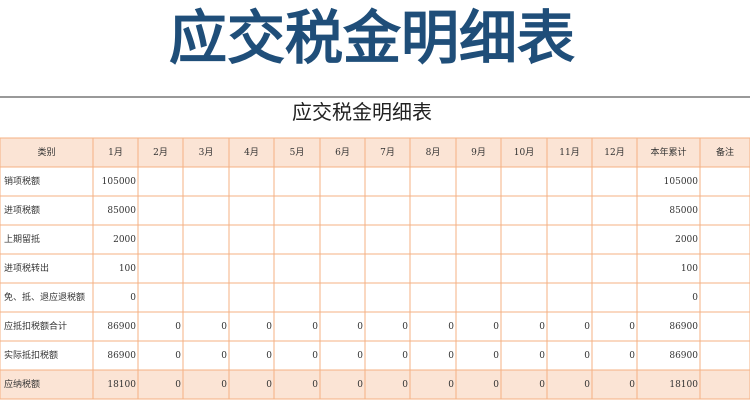  I want to click on column-header: 2月, so click(160, 152).